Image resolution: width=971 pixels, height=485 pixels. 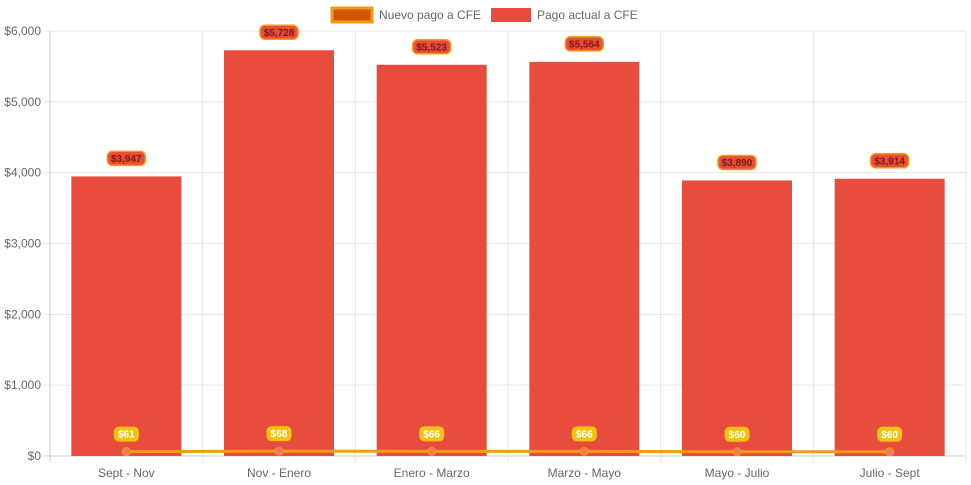 I want to click on line-value-label: $61, so click(x=126, y=435).